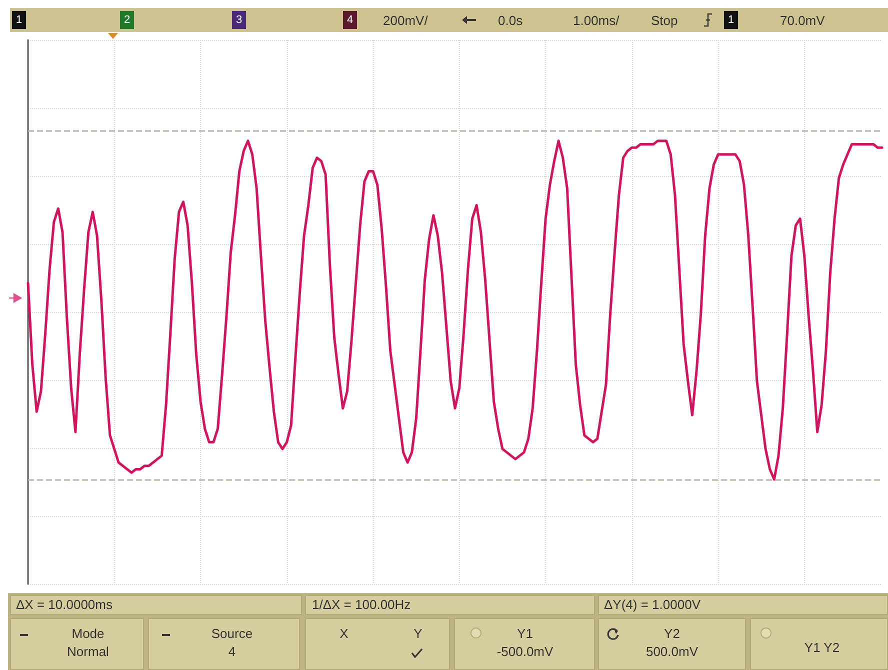 This screenshot has height=670, width=888. Describe the element at coordinates (672, 651) in the screenshot. I see `text: 500.0mV` at that location.